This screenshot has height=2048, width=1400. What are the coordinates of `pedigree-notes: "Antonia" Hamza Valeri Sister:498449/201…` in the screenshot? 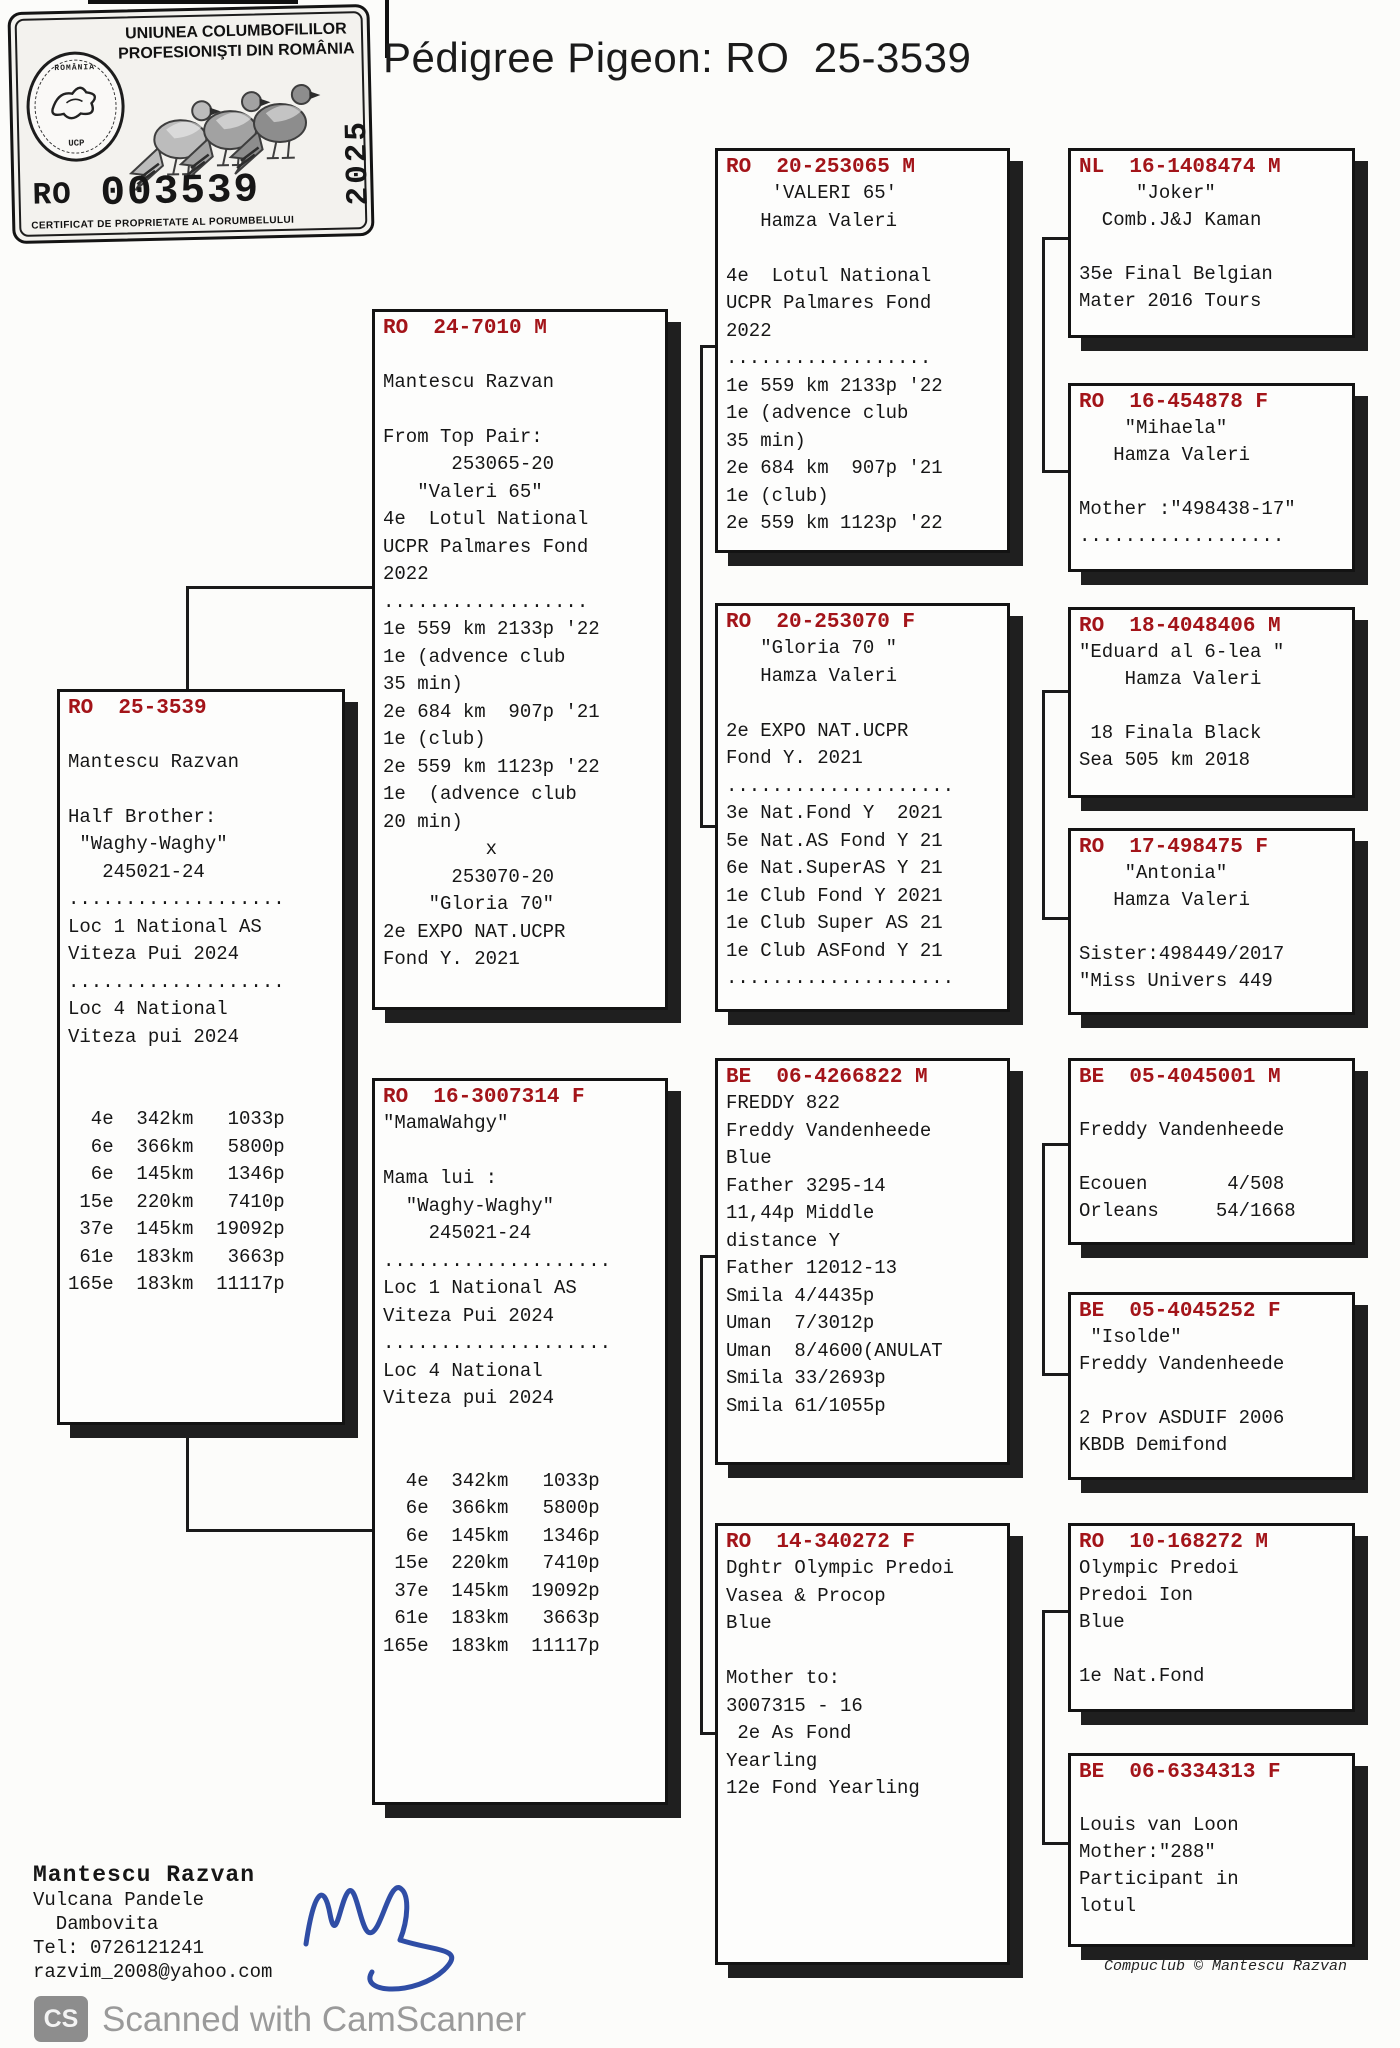 It's located at (1182, 927).